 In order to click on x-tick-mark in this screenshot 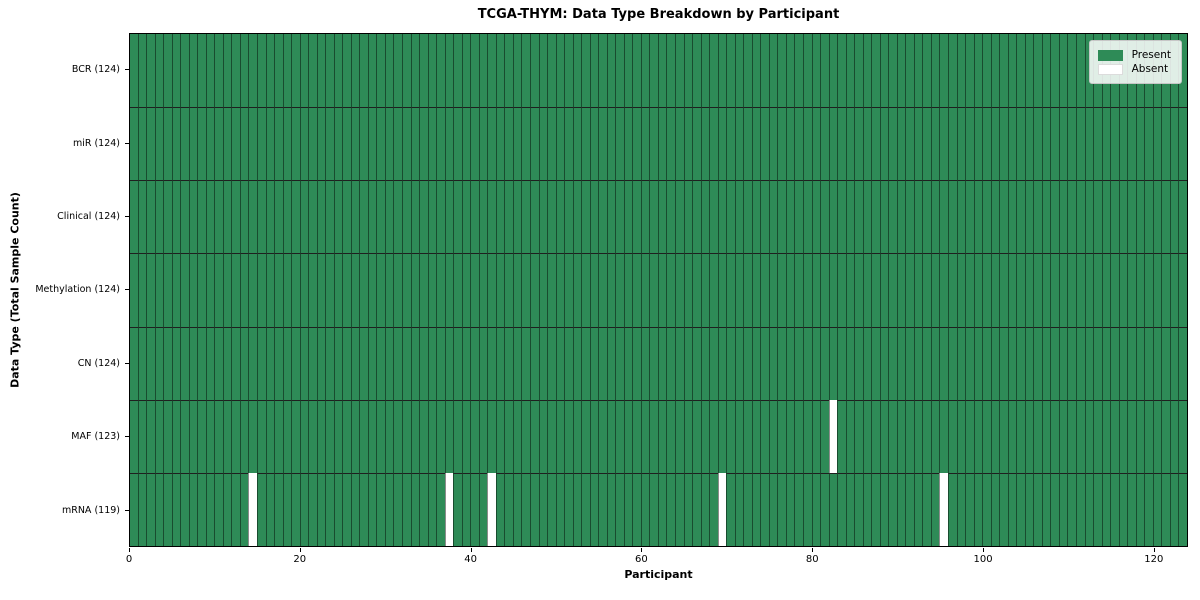, I will do `click(300, 550)`.